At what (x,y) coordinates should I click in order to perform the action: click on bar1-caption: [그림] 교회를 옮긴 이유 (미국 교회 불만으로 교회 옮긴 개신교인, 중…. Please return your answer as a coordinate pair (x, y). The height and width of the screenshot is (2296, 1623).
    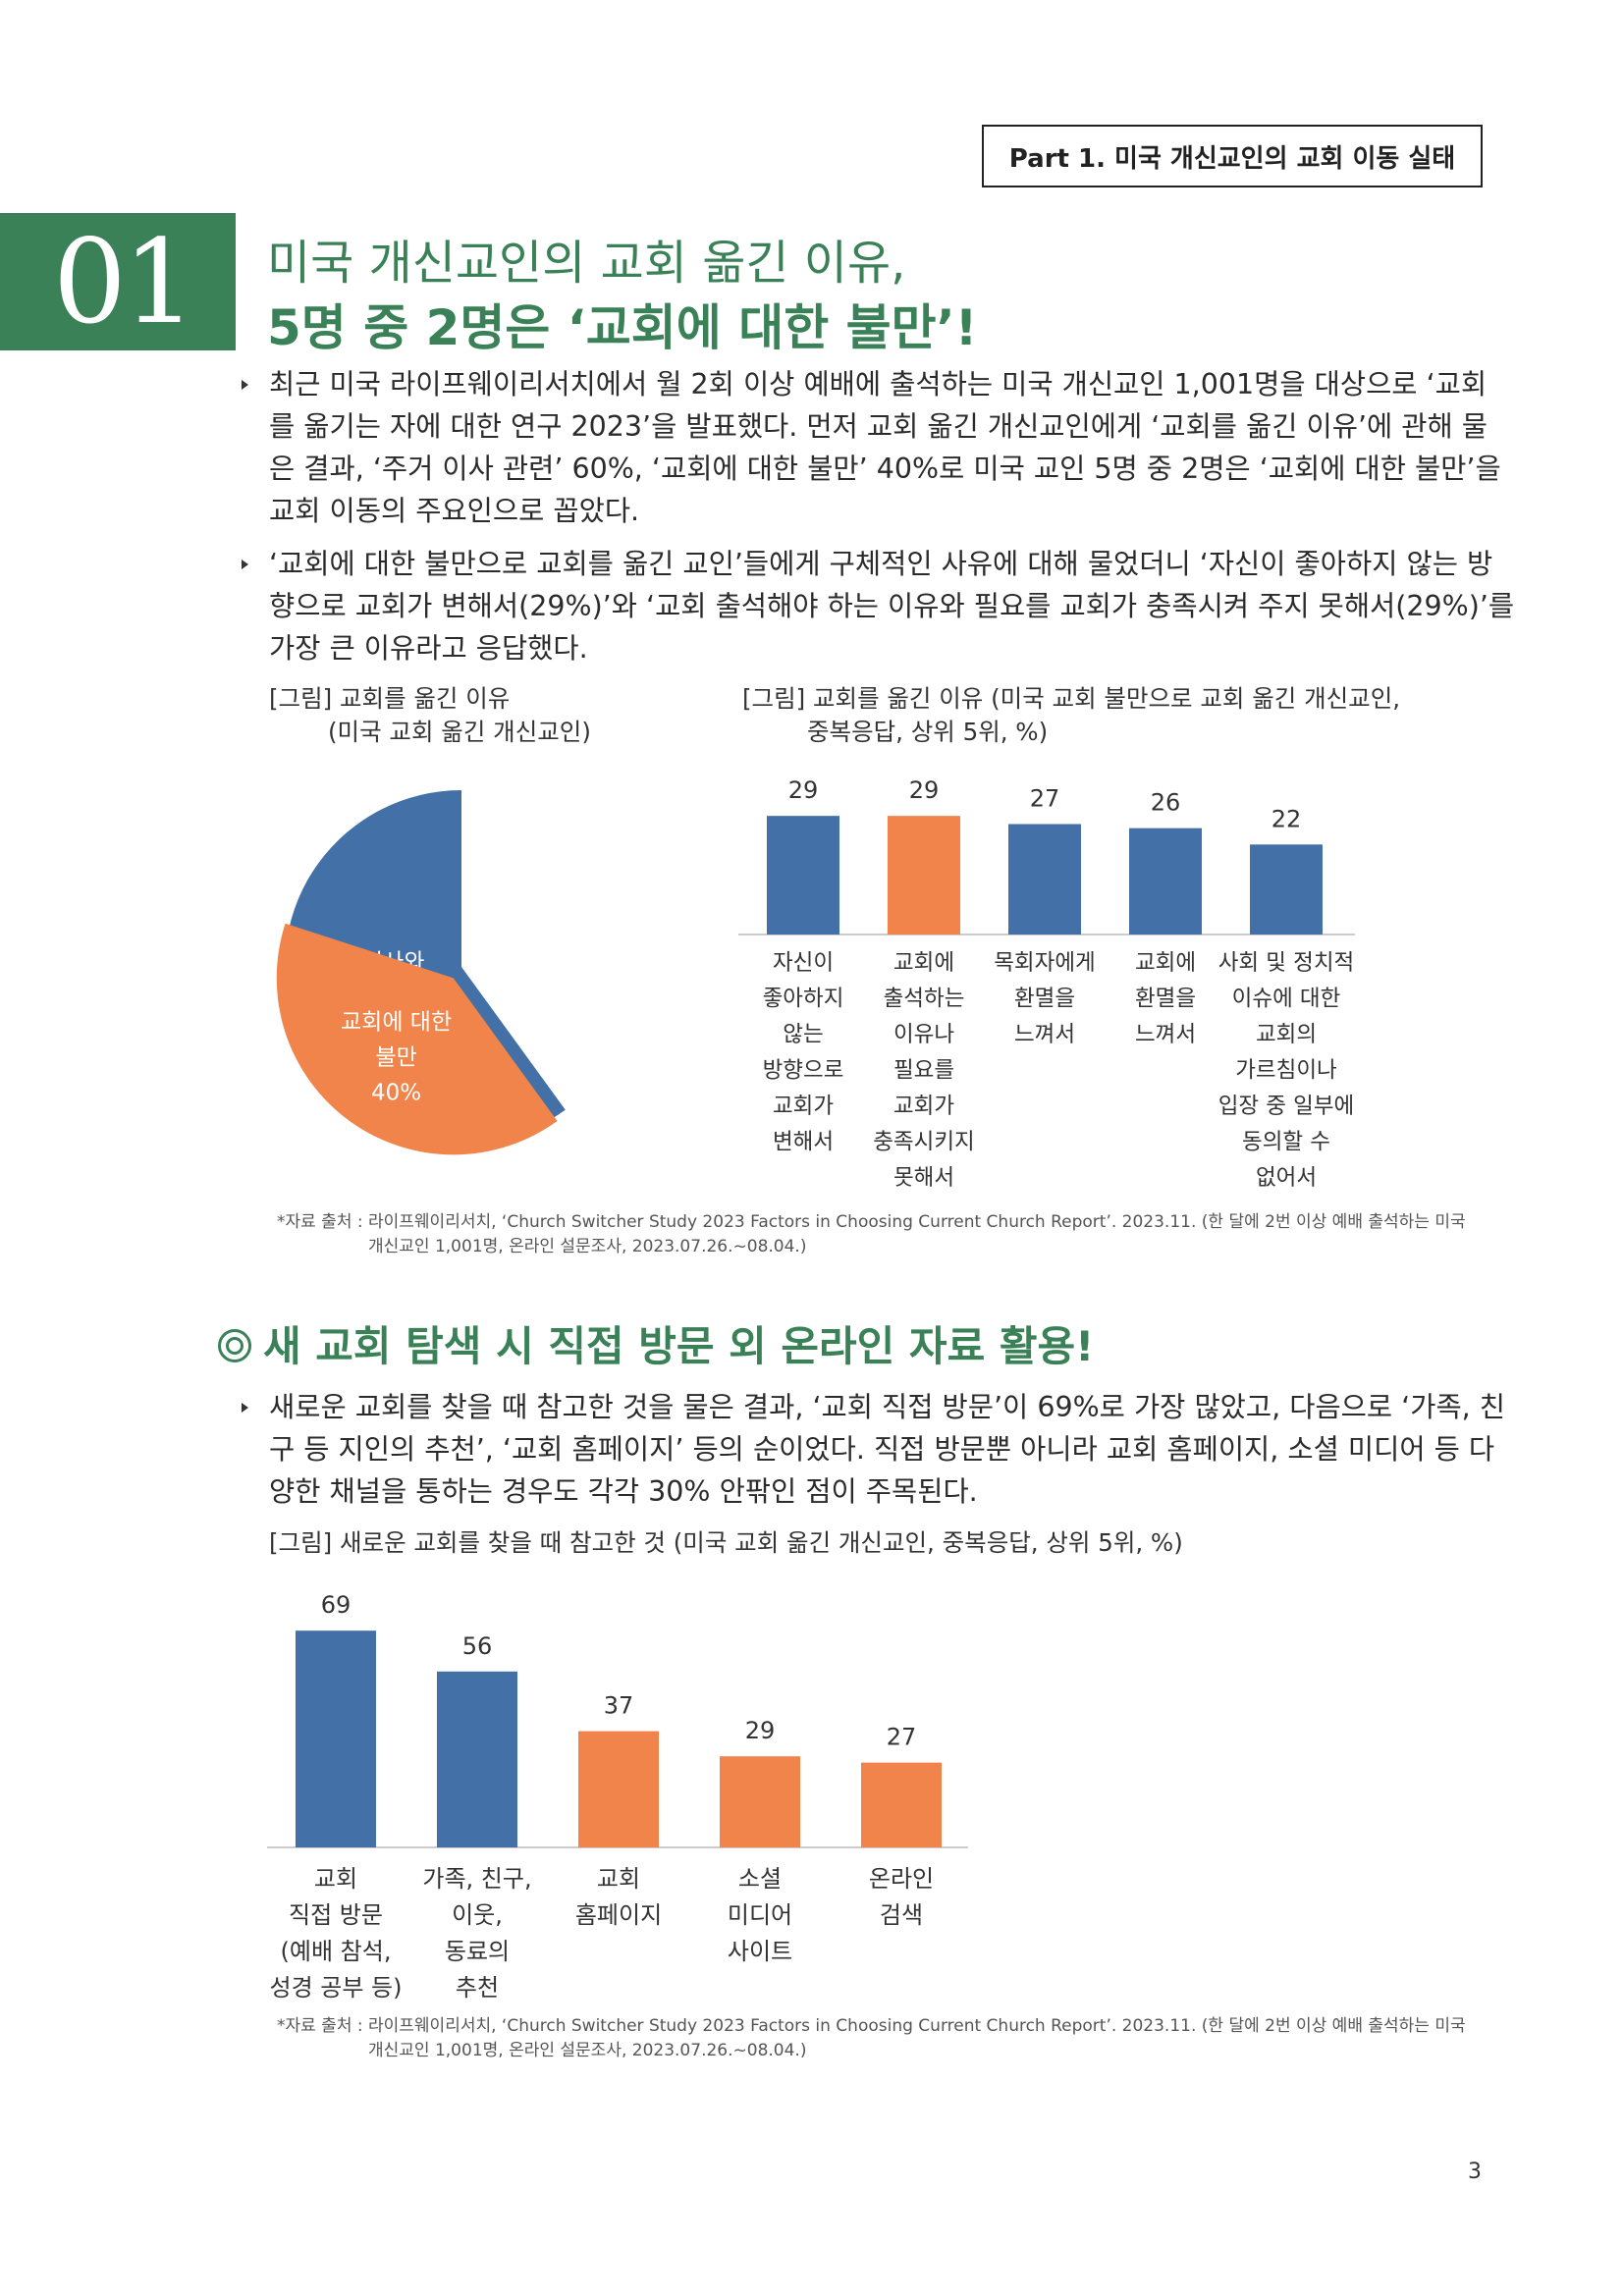
    Looking at the image, I should click on (1071, 716).